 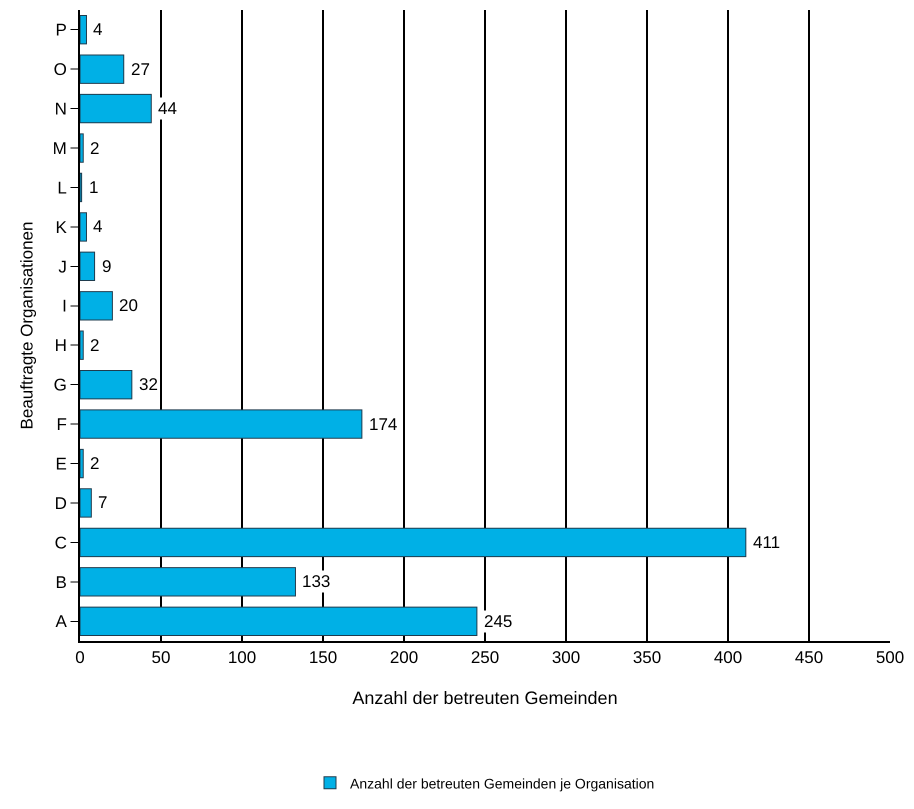 What do you see at coordinates (316, 581) in the screenshot?
I see `data-label: 133` at bounding box center [316, 581].